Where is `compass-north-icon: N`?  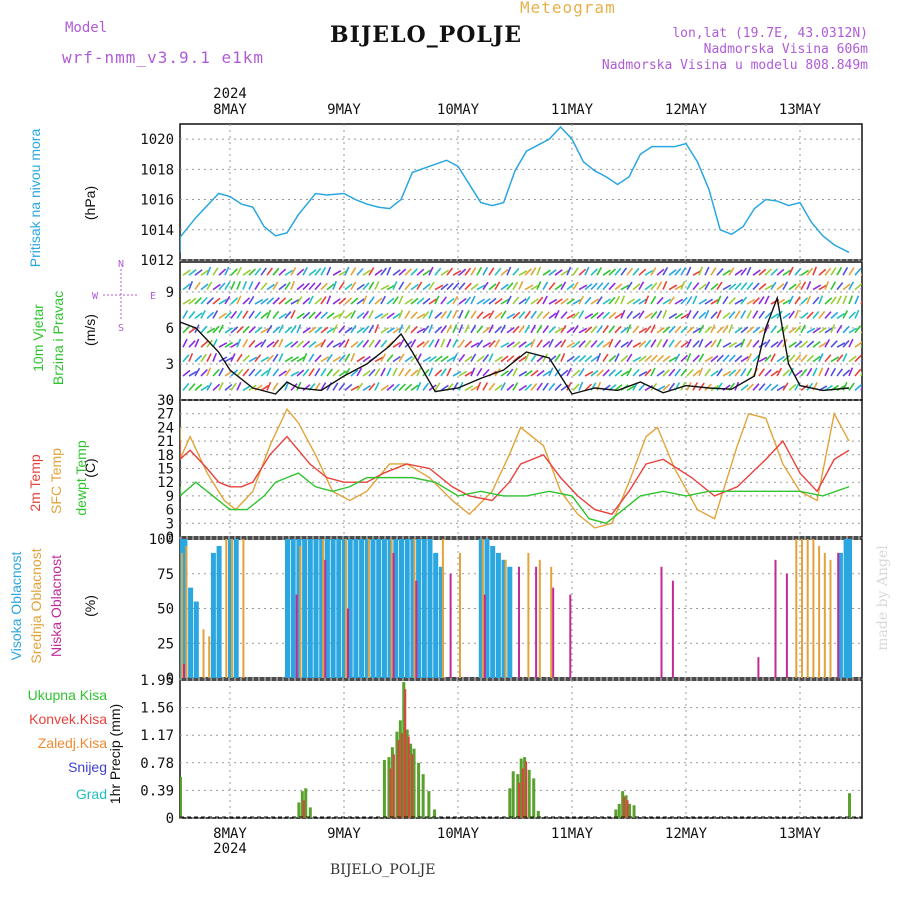
compass-north-icon: N is located at coordinates (121, 264).